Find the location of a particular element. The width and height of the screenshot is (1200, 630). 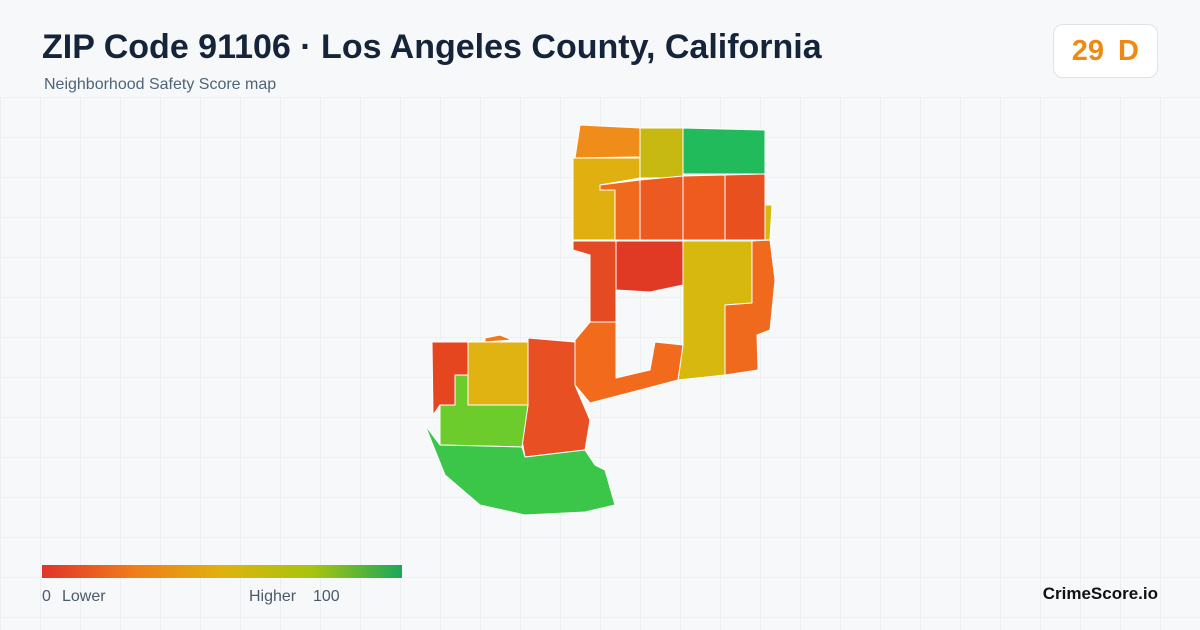

legend-gradient is located at coordinates (222, 571).